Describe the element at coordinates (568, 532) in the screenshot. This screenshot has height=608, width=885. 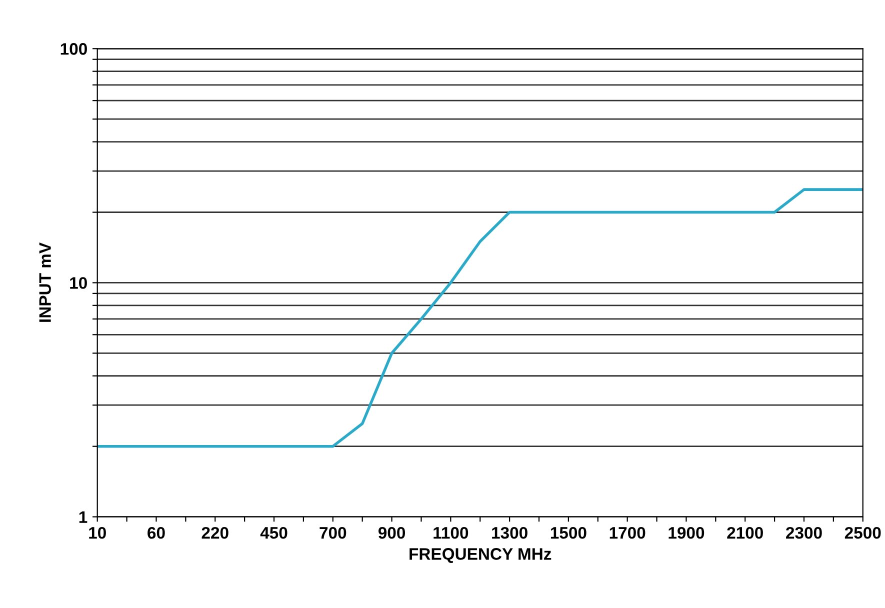
I see `x-tick-label: 1500` at that location.